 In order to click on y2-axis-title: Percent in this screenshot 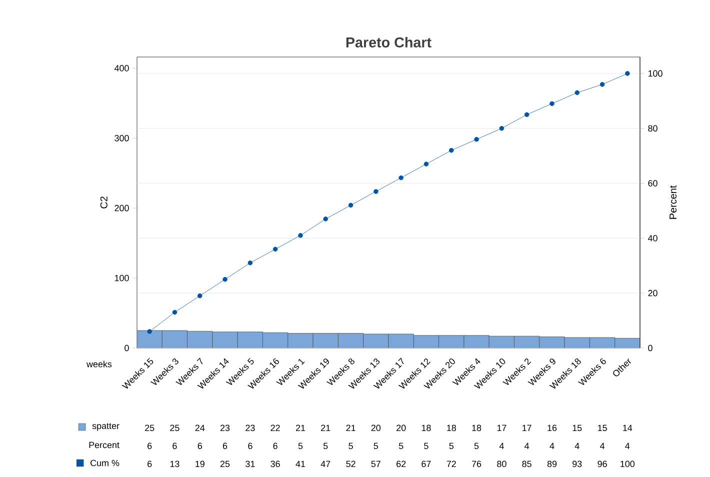, I will do `click(673, 202)`.